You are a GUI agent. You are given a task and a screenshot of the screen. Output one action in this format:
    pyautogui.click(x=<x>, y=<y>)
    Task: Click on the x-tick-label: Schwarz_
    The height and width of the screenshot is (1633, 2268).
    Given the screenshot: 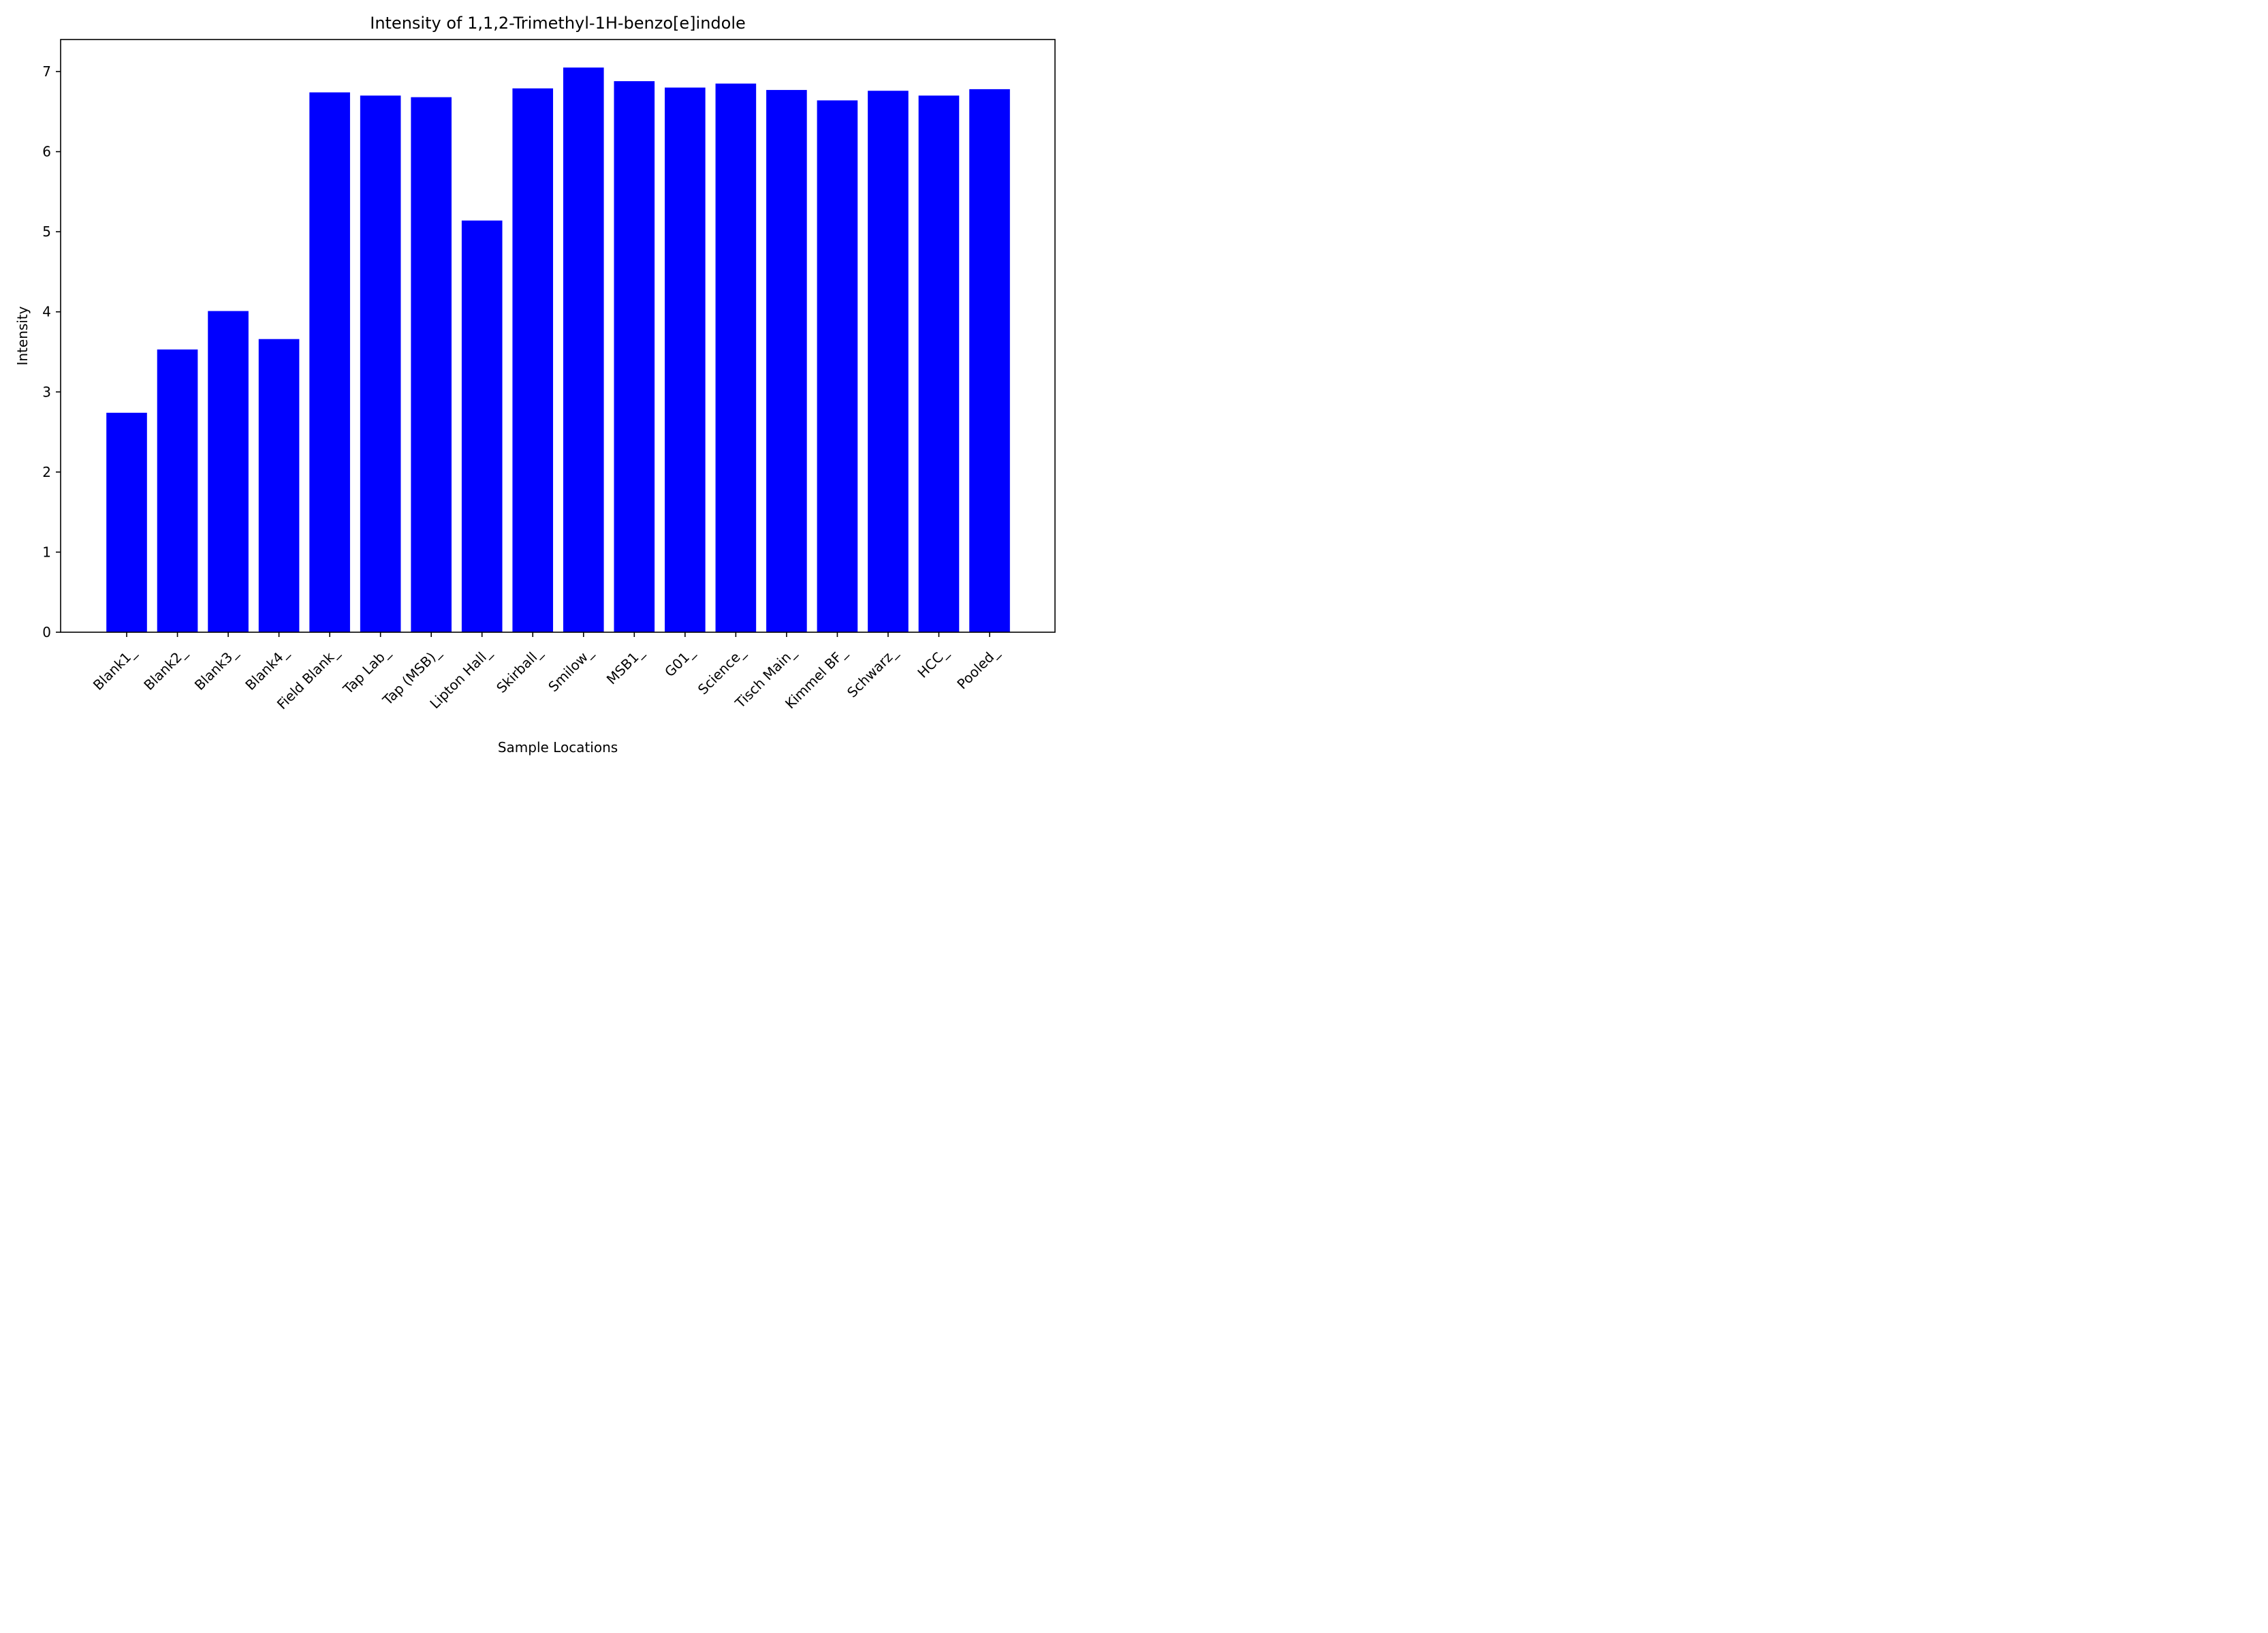 What is the action you would take?
    pyautogui.click(x=872, y=672)
    